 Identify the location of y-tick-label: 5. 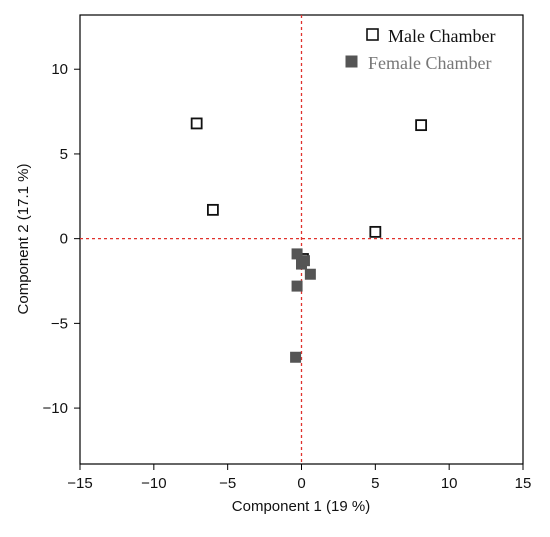
(64, 154).